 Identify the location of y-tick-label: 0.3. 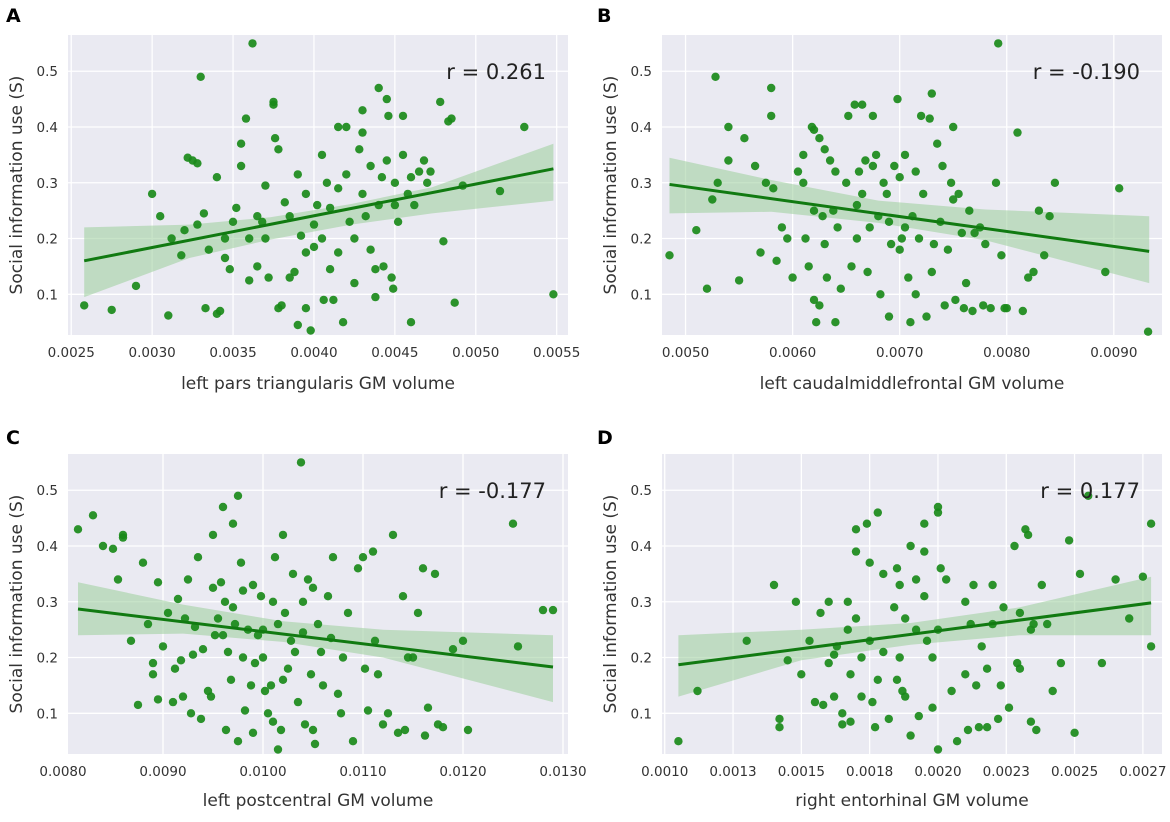
(641, 184).